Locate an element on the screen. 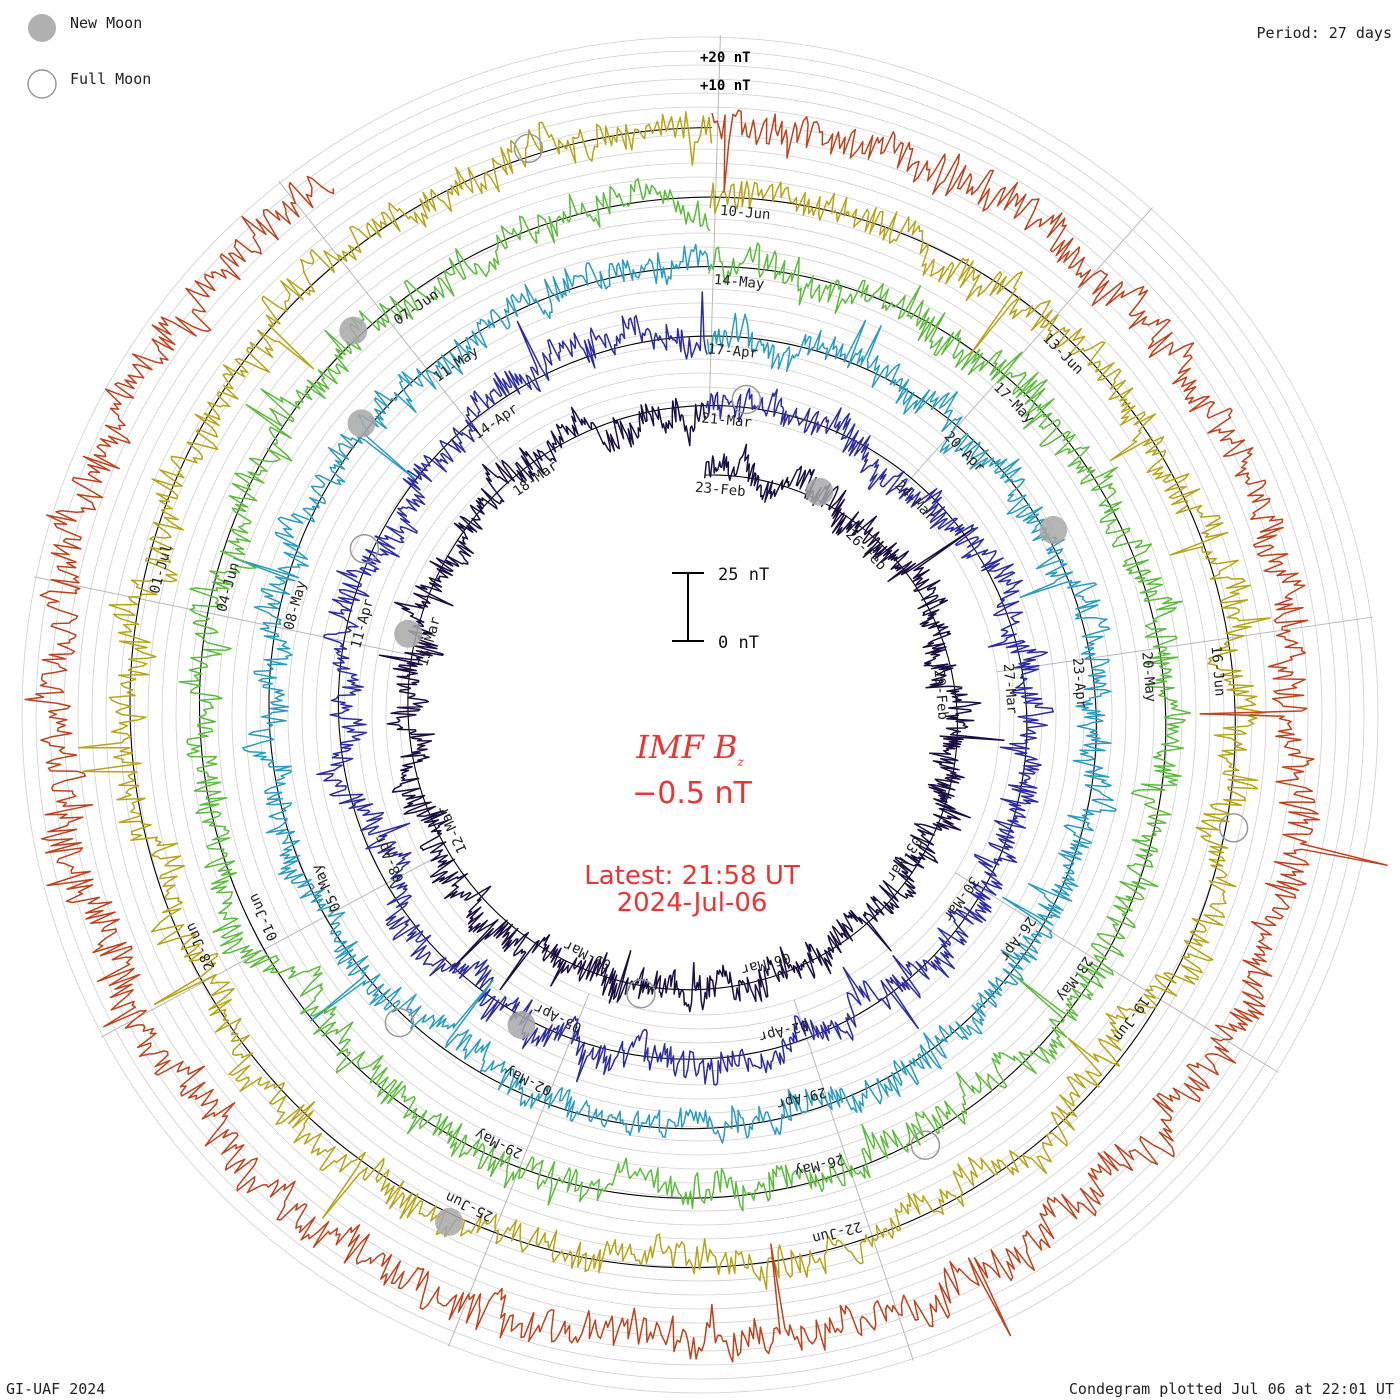 The height and width of the screenshot is (1400, 1400). date-label-23-Apr: 23-Apr is located at coordinates (1079, 683).